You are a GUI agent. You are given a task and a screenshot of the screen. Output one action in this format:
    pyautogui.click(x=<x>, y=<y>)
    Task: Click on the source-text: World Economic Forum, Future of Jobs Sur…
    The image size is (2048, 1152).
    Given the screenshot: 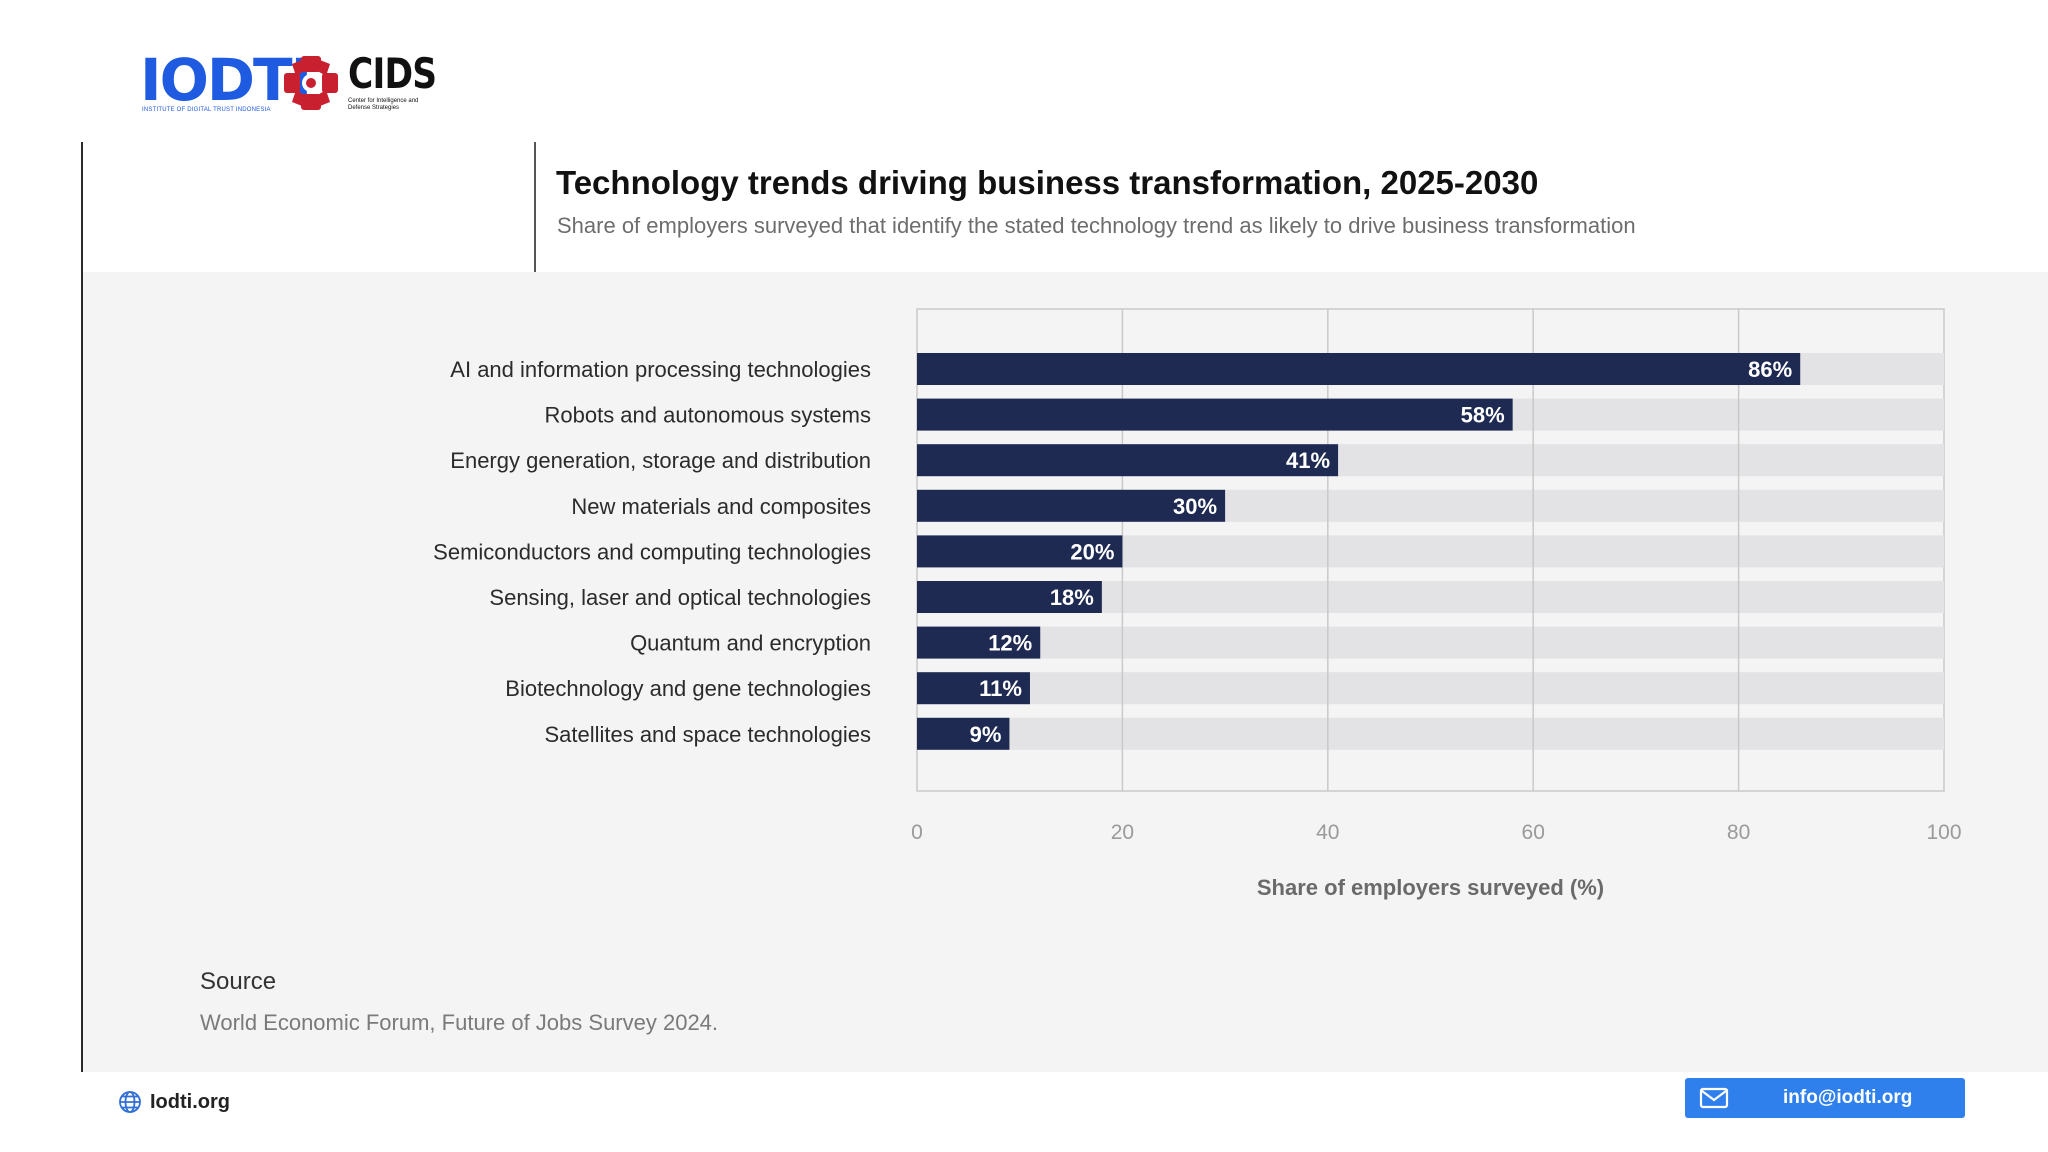 What is the action you would take?
    pyautogui.click(x=459, y=1022)
    